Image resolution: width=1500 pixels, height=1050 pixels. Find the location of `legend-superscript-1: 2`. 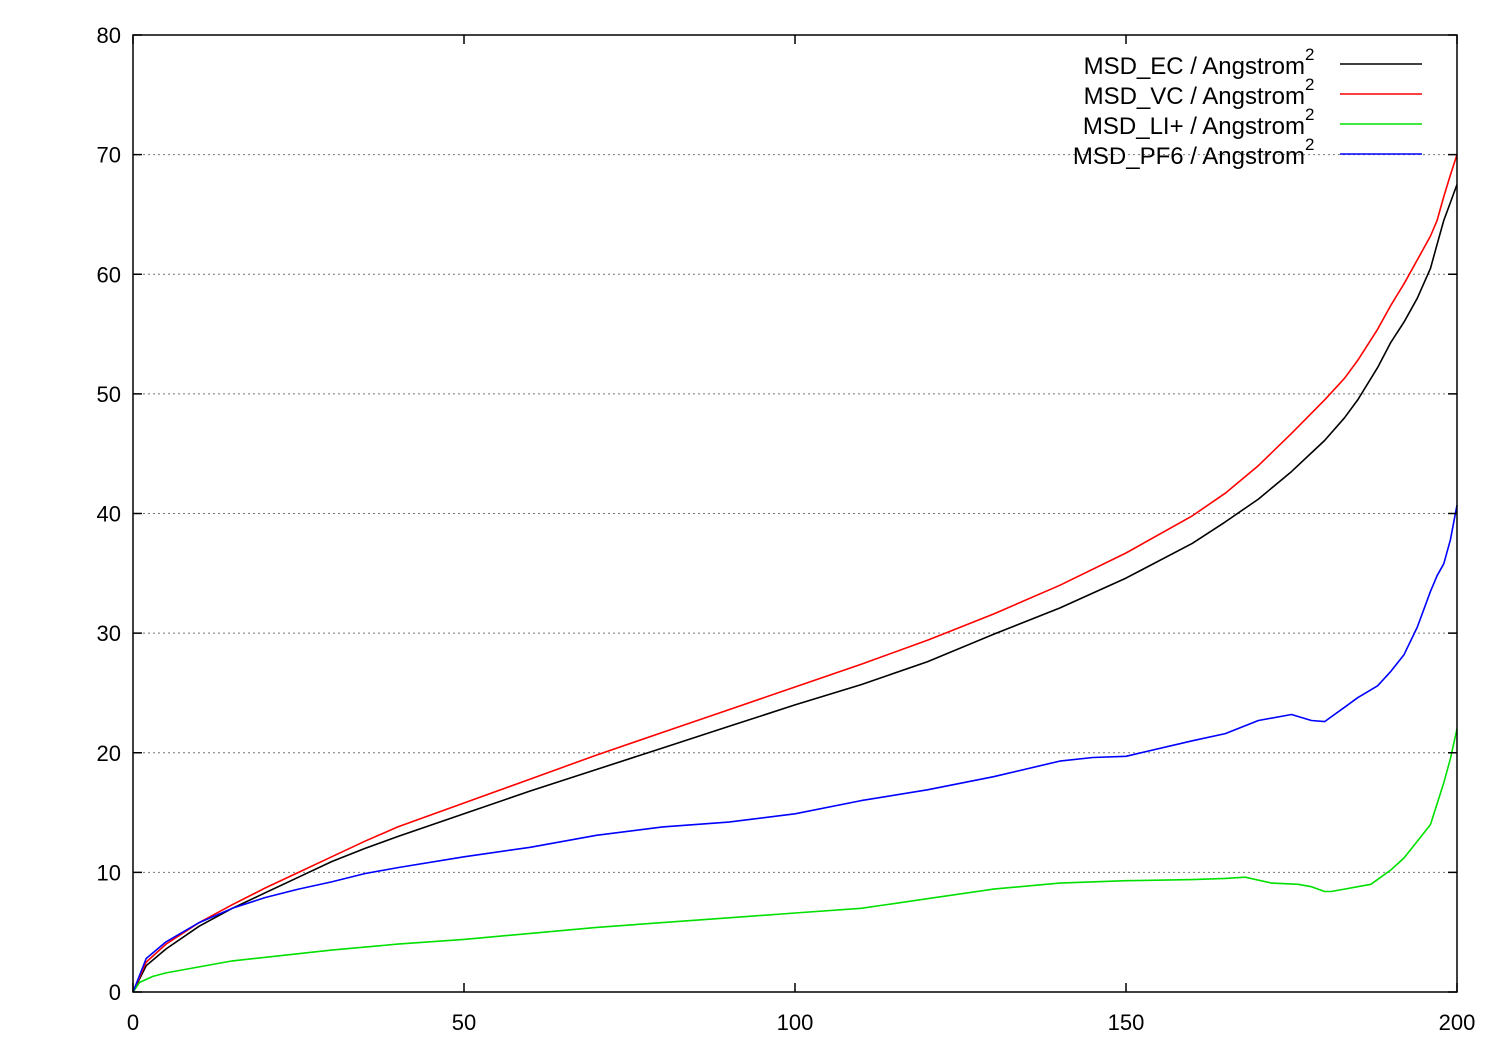

legend-superscript-1: 2 is located at coordinates (1309, 84).